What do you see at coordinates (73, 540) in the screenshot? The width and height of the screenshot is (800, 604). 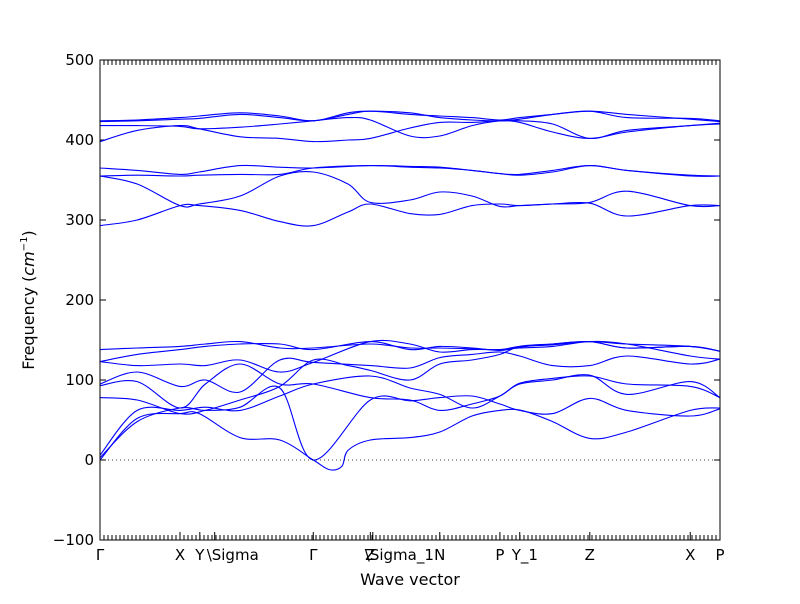 I see `y-tick-label: −100` at bounding box center [73, 540].